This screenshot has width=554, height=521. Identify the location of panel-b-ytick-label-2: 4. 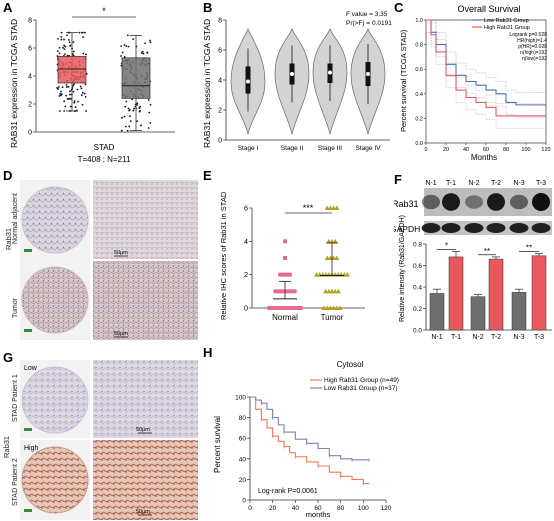
(220, 81).